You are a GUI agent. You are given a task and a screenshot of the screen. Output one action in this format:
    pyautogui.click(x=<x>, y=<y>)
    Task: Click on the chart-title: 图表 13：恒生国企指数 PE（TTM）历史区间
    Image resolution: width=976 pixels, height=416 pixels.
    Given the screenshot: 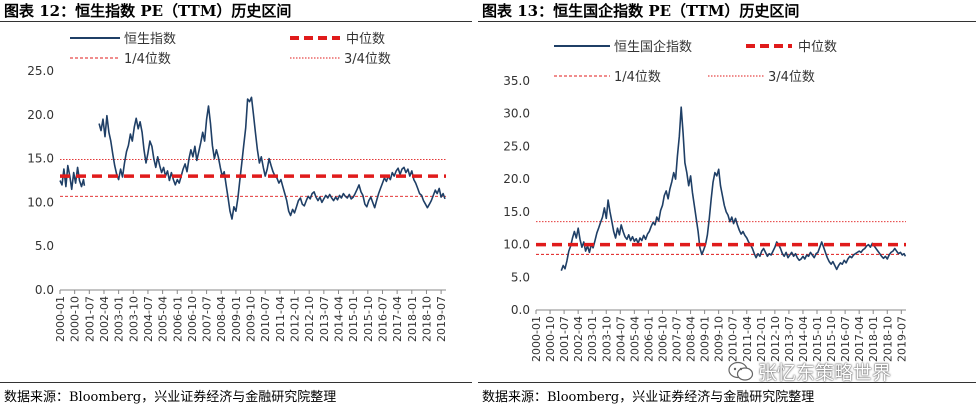 What is the action you would take?
    pyautogui.click(x=641, y=11)
    